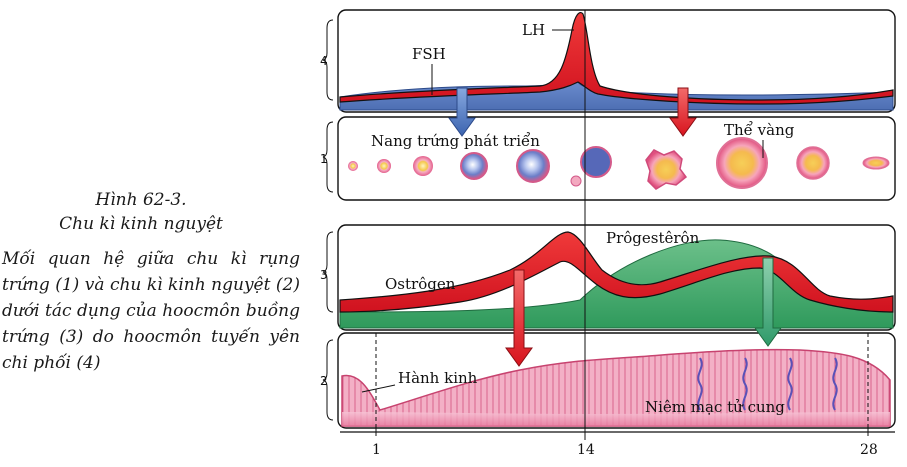 This screenshot has height=467, width=907. What do you see at coordinates (768, 302) in the screenshot?
I see `progesterone-arrow` at bounding box center [768, 302].